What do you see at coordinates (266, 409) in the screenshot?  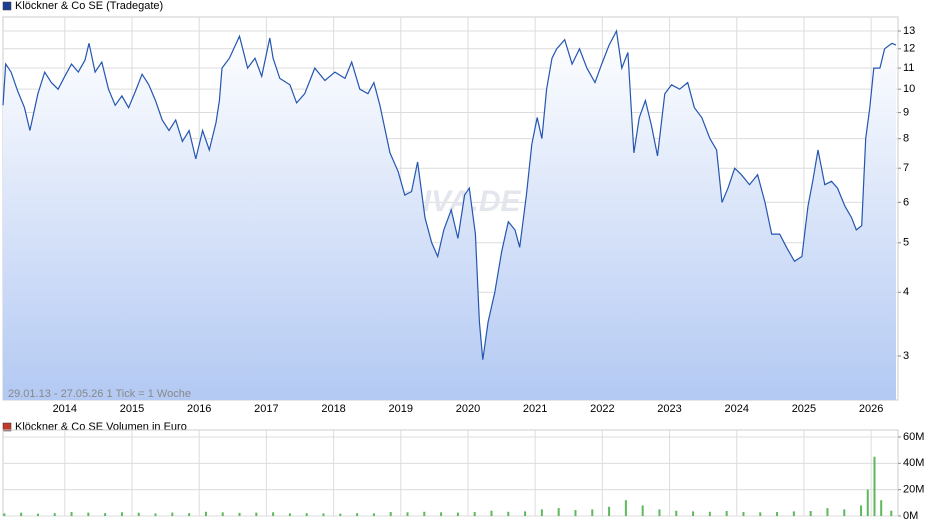 I see `x-tick-label: 2017` at bounding box center [266, 409].